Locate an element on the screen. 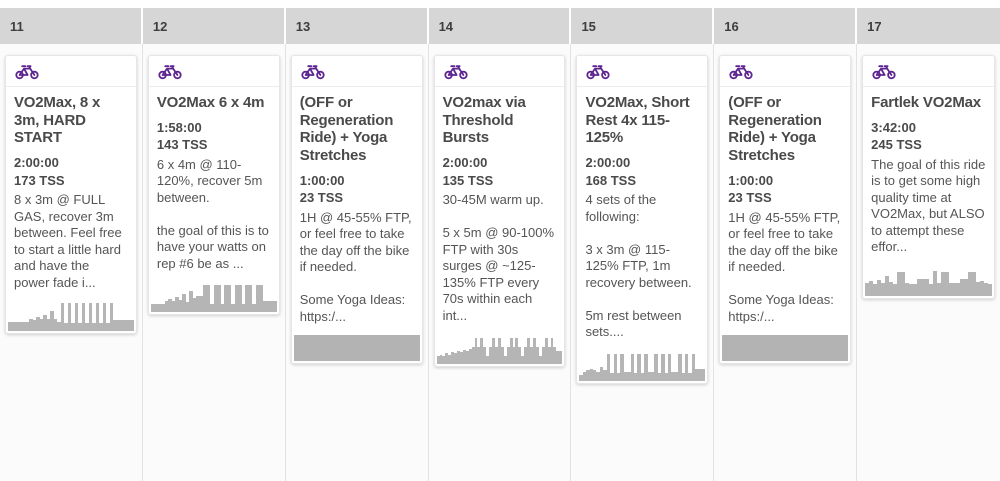  day-header: 14 is located at coordinates (499, 26).